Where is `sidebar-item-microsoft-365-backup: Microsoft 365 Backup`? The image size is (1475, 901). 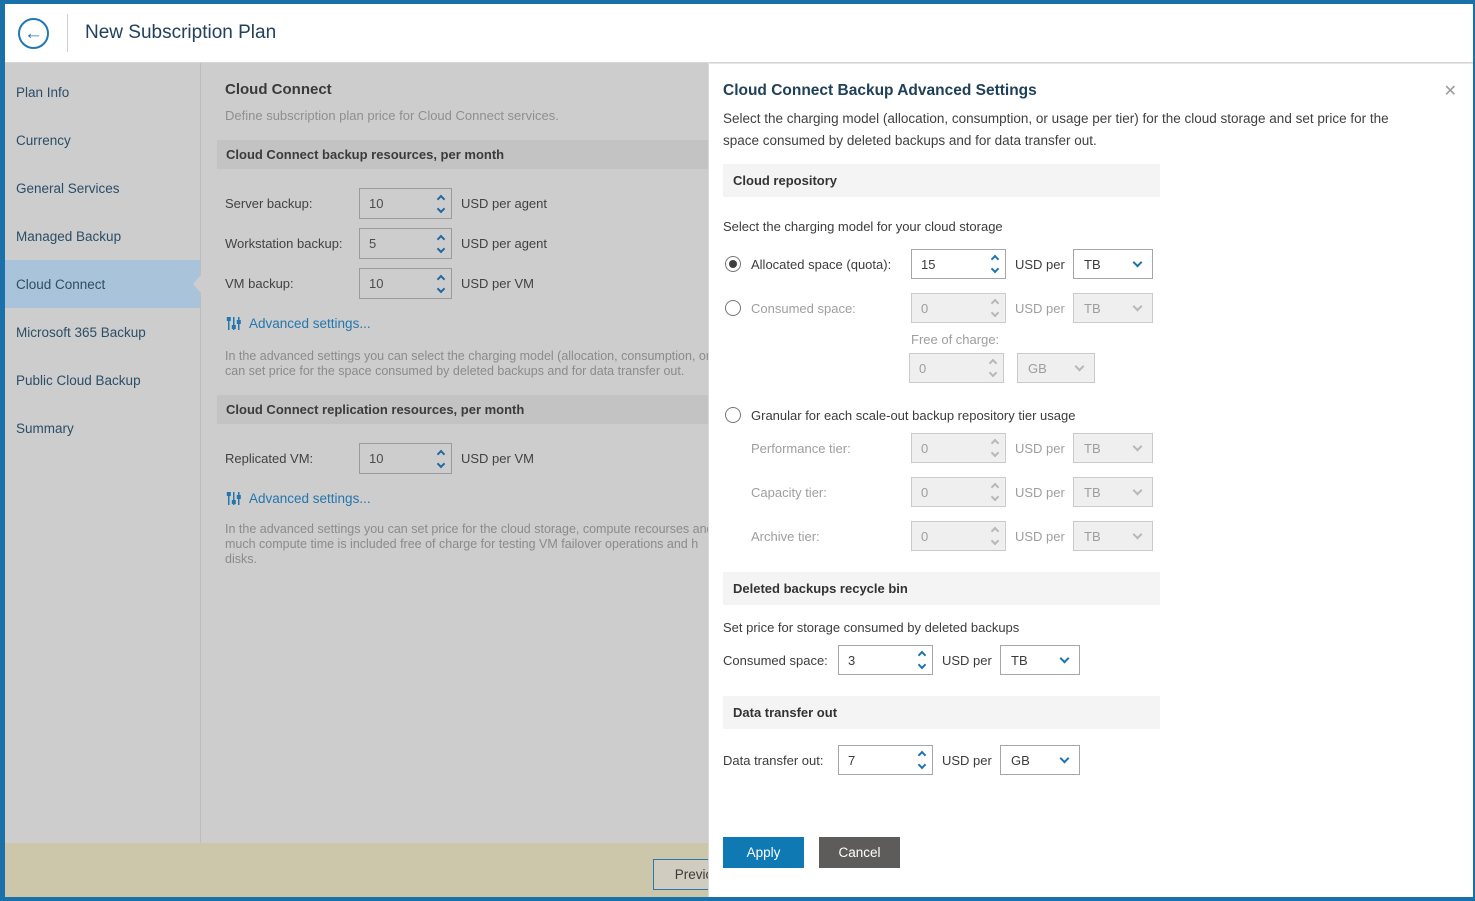 sidebar-item-microsoft-365-backup: Microsoft 365 Backup is located at coordinates (102, 332).